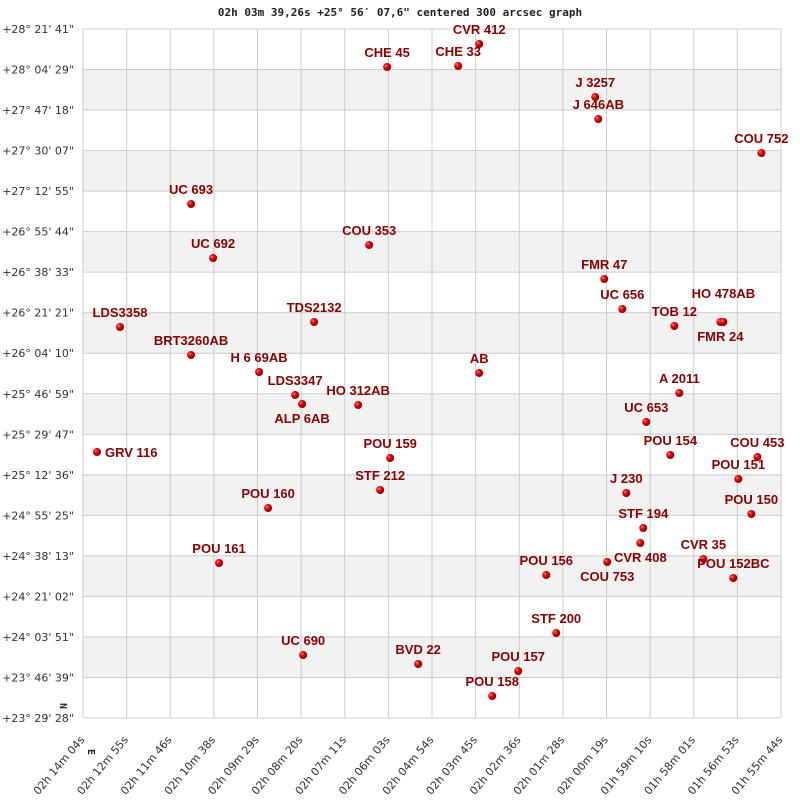 The image size is (800, 800). Describe the element at coordinates (120, 312) in the screenshot. I see `star-label: LDS3358` at that location.